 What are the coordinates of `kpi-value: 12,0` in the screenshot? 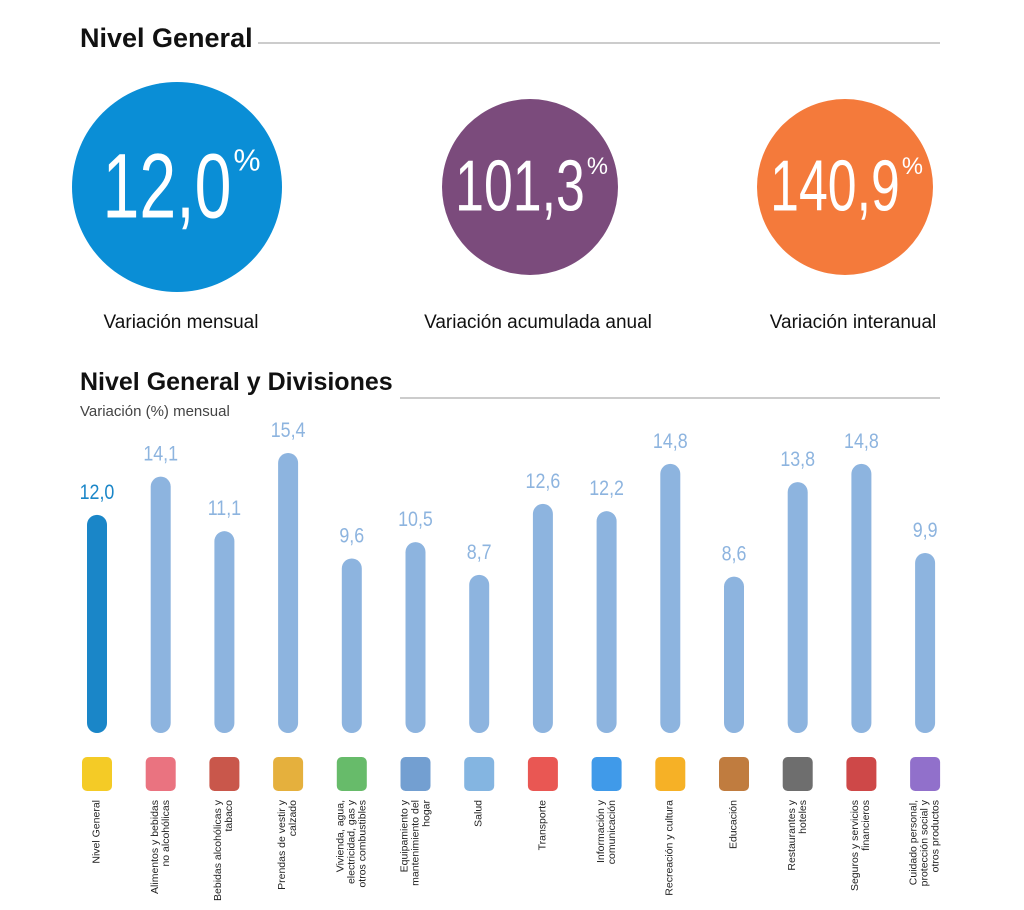 It's located at (167, 185).